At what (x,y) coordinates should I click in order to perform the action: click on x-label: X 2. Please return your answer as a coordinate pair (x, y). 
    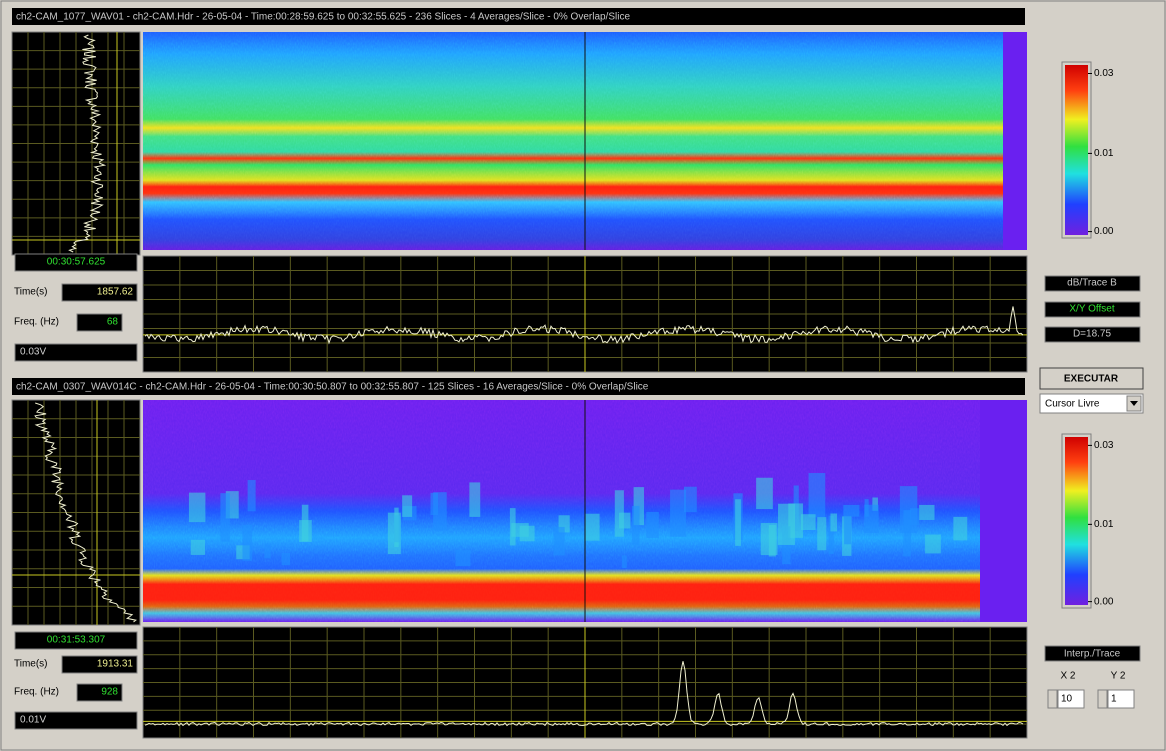
    Looking at the image, I should click on (1067, 676).